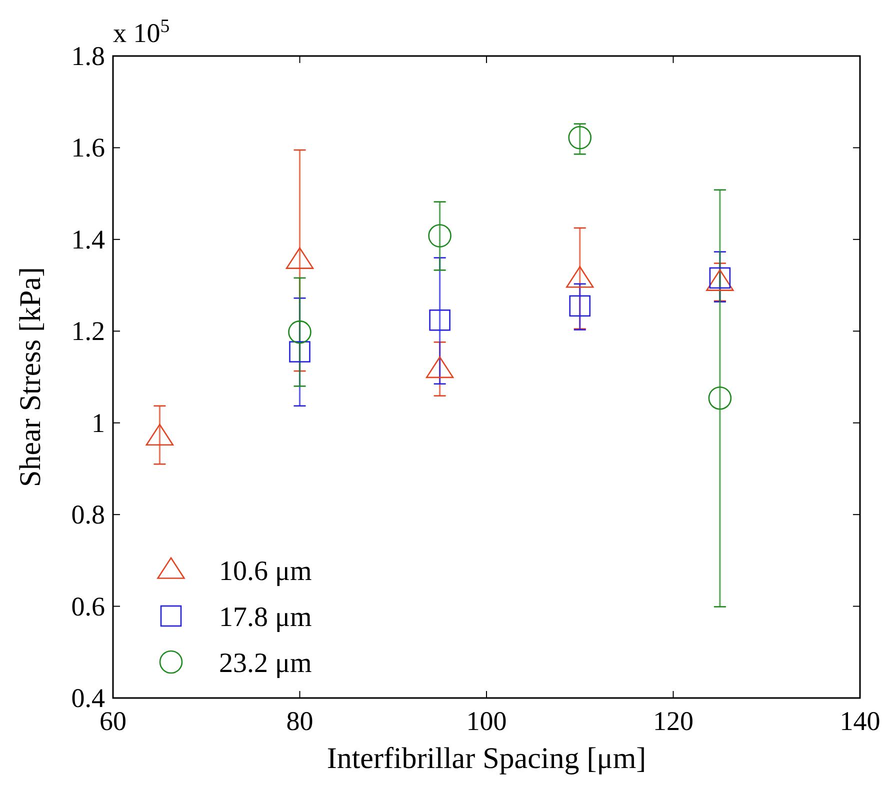 The width and height of the screenshot is (893, 790). I want to click on y-tick-label: 1.4, so click(88, 239).